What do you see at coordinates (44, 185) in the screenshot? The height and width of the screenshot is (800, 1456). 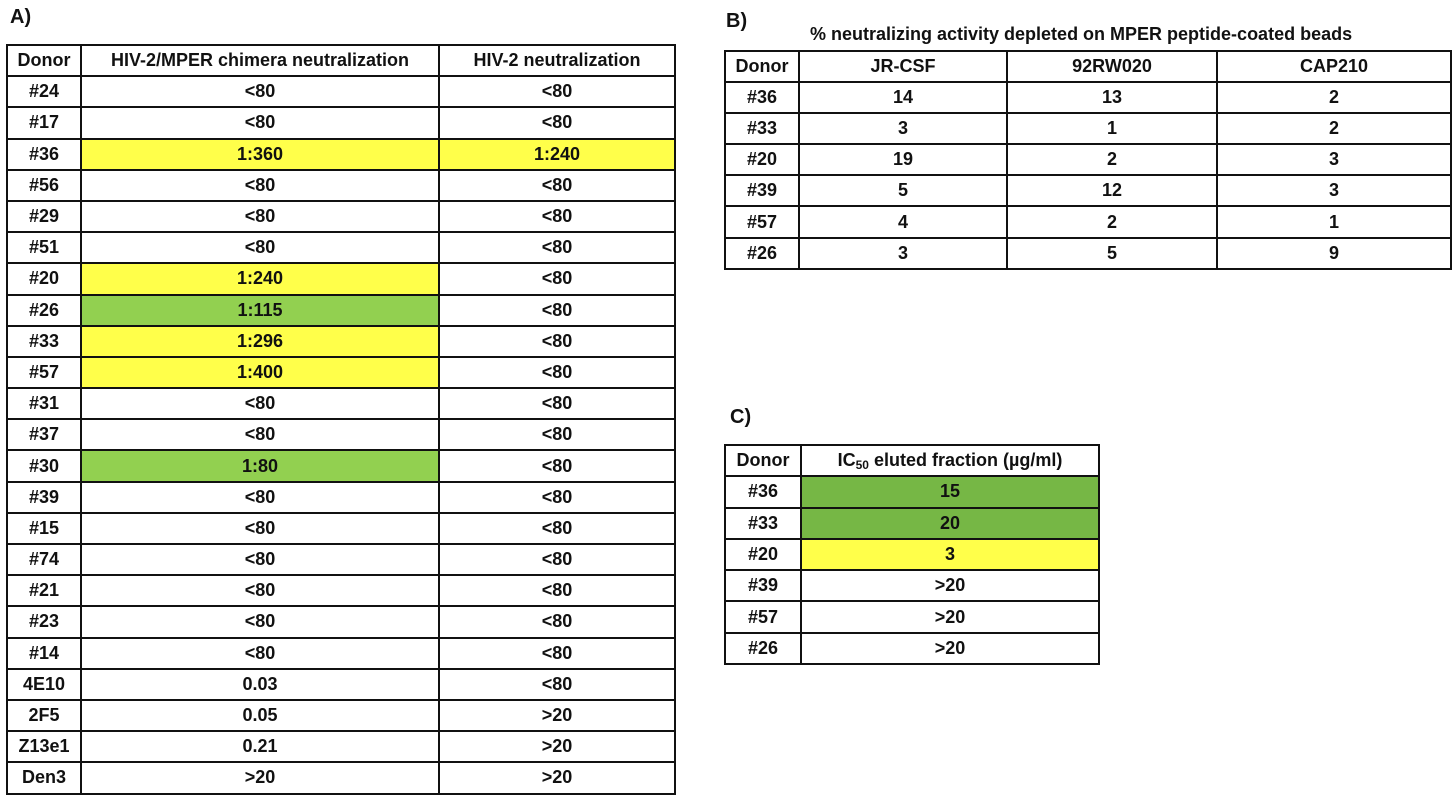 I see `donor-cell: #56` at bounding box center [44, 185].